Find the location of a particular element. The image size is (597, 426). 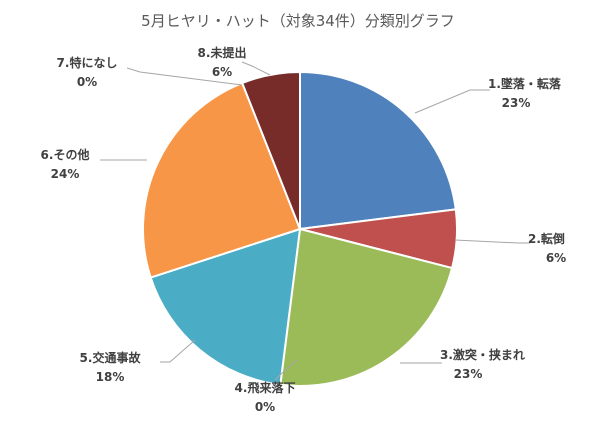

slice-percent-label: 18% is located at coordinates (110, 377).